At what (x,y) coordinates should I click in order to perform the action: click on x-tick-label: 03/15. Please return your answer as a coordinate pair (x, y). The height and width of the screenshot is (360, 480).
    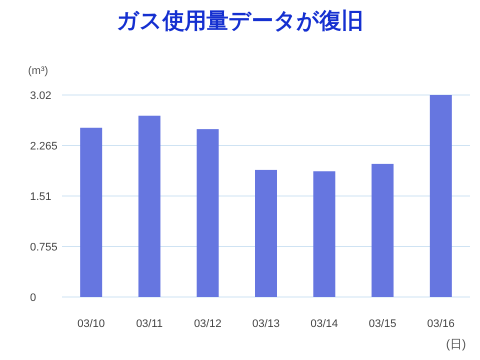
    Looking at the image, I should click on (382, 324).